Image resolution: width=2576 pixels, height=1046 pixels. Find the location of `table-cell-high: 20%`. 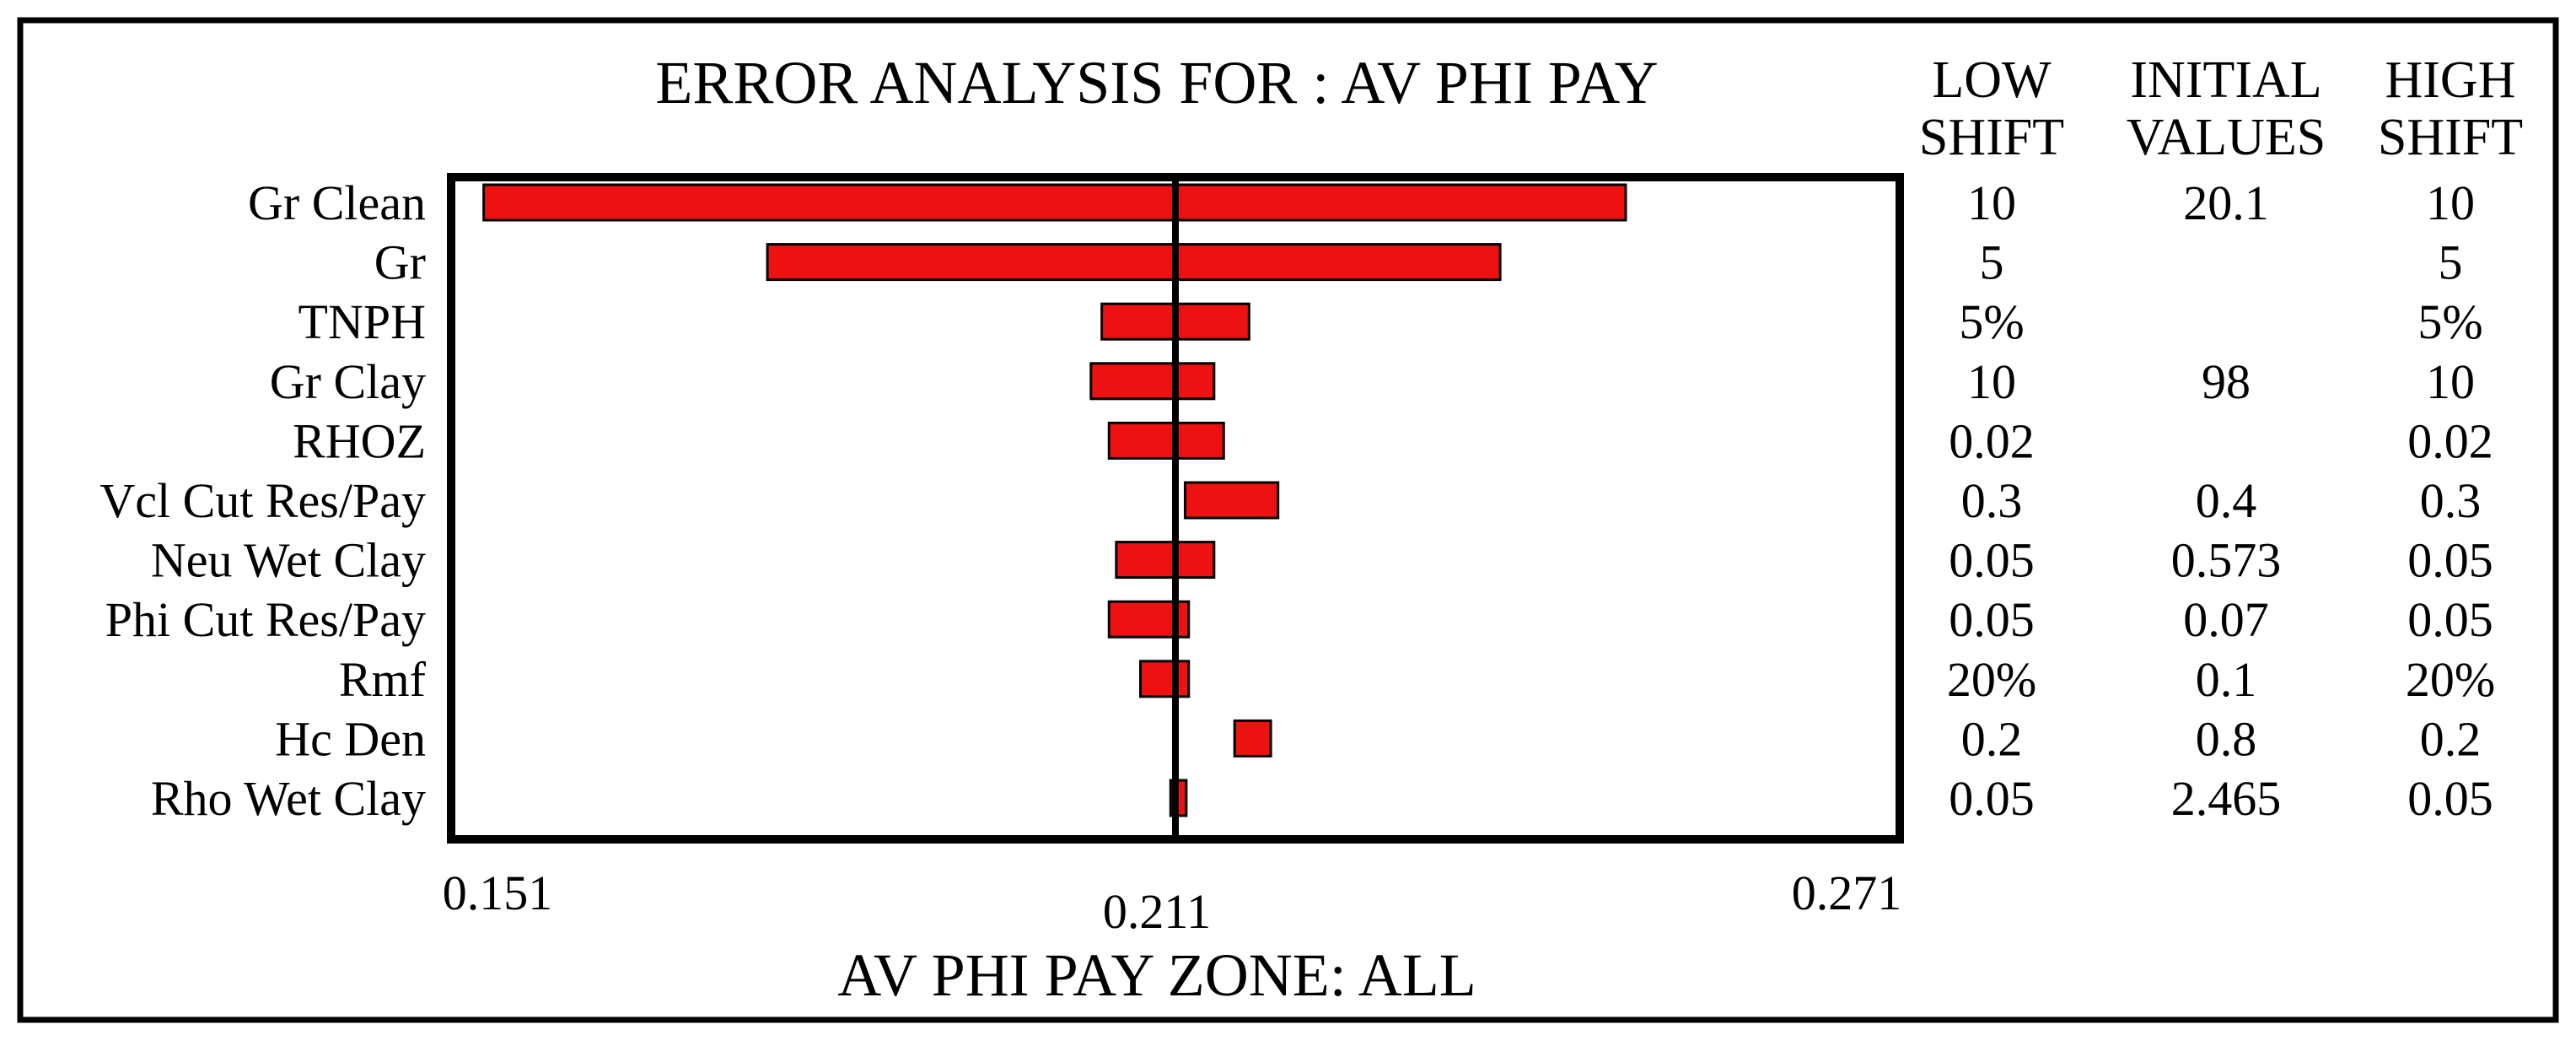

table-cell-high: 20% is located at coordinates (2450, 679).